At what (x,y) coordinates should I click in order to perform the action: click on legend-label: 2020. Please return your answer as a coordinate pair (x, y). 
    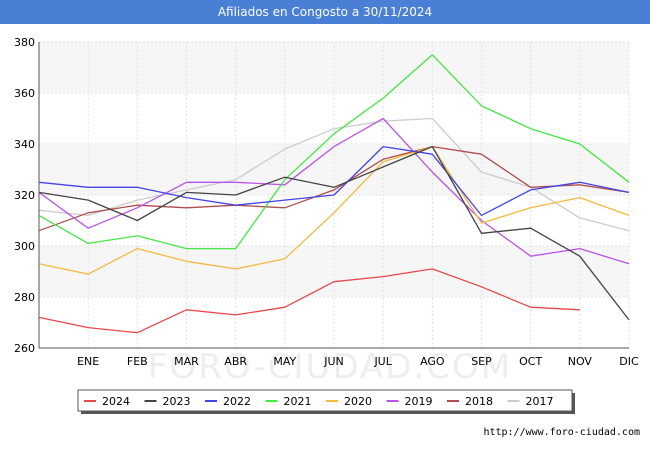
    Looking at the image, I should click on (358, 401).